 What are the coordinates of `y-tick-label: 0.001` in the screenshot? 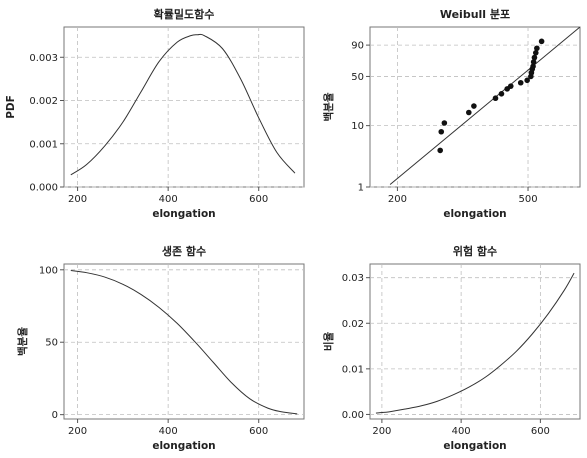 It's located at (43, 144).